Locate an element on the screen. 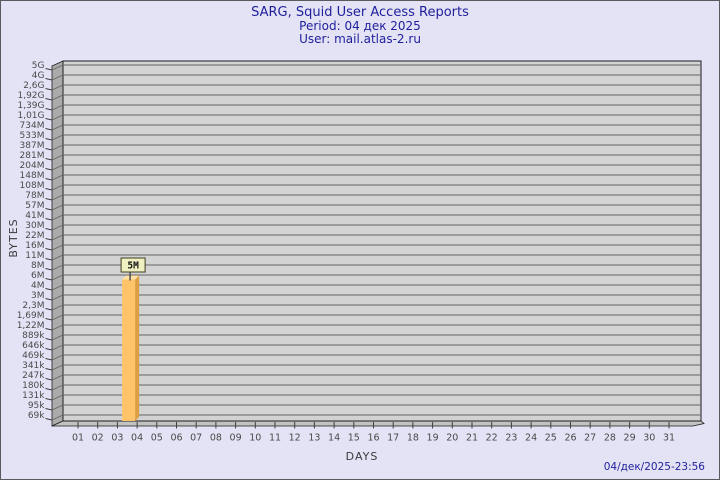  report-user: User: mail.atlas-2.ru is located at coordinates (360, 39).